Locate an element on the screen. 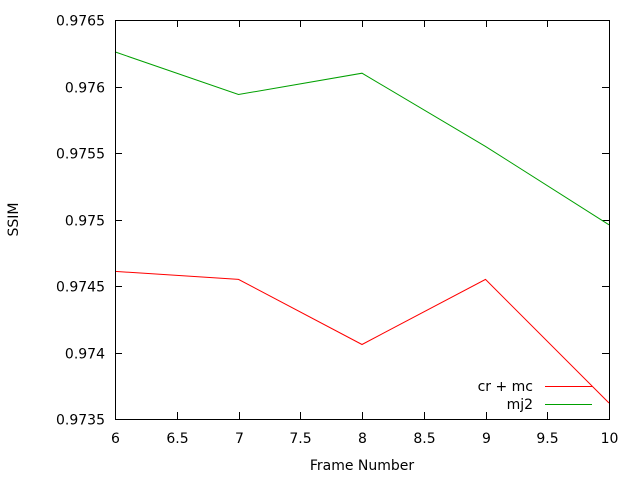 Image resolution: width=640 pixels, height=484 pixels. x-tick-label: 8 is located at coordinates (362, 439).